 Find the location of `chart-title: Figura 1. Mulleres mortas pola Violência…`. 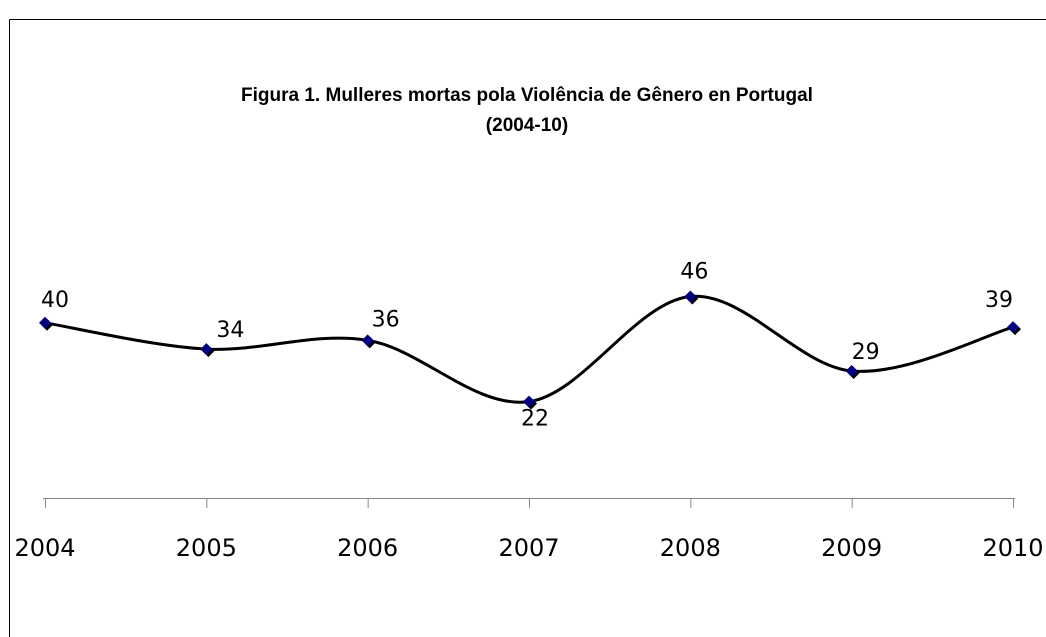

chart-title: Figura 1. Mulleres mortas pola Violência… is located at coordinates (527, 95).